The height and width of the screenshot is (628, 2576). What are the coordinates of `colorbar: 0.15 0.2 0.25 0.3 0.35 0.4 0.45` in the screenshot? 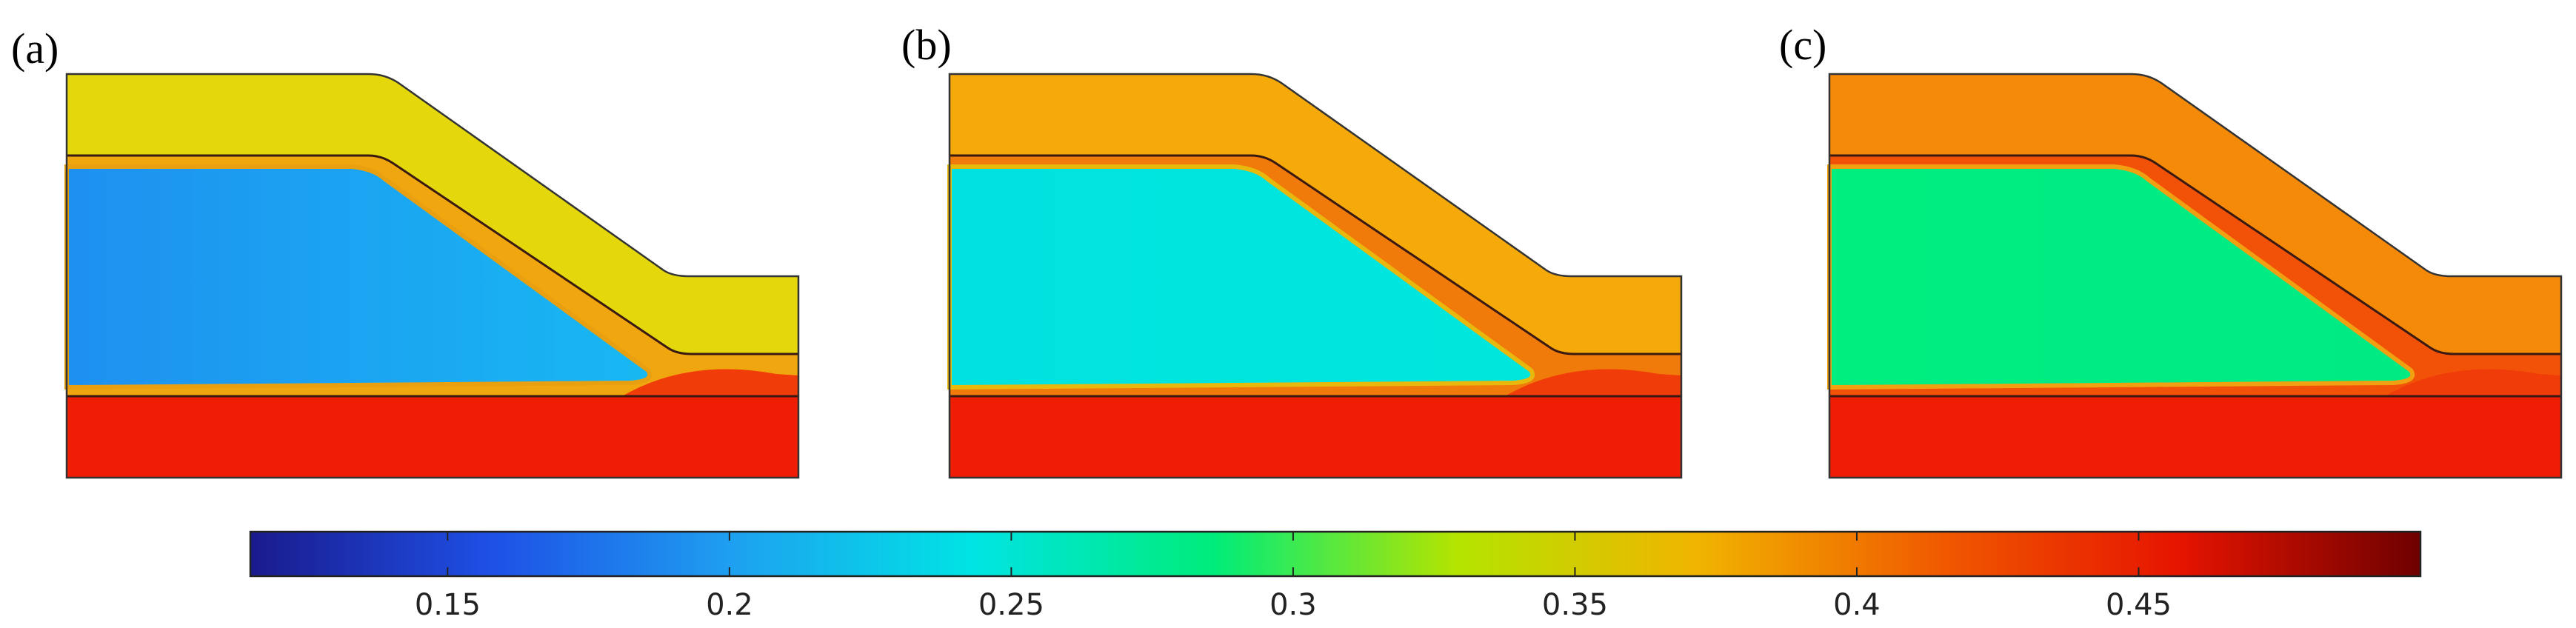 It's located at (1335, 576).